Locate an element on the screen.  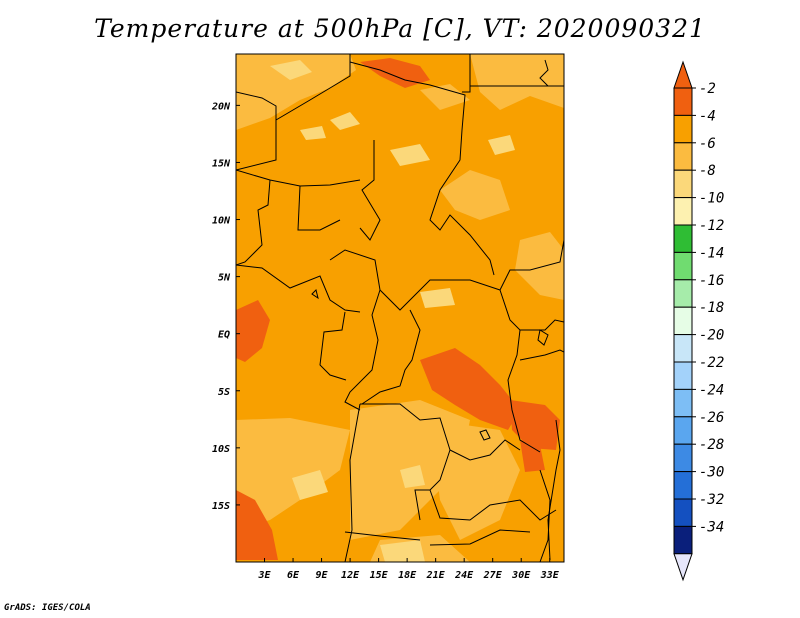
colorbar-label: -26 is located at coordinates (711, 418).